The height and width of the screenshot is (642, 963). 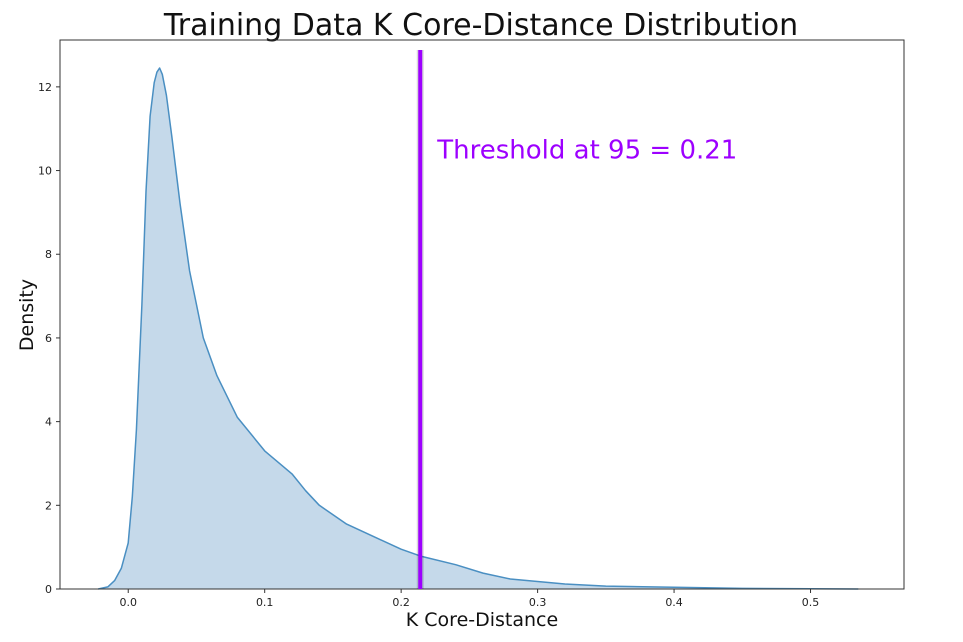 I want to click on threshold-label: Threshold at 95 = 0.21, so click(x=586, y=151).